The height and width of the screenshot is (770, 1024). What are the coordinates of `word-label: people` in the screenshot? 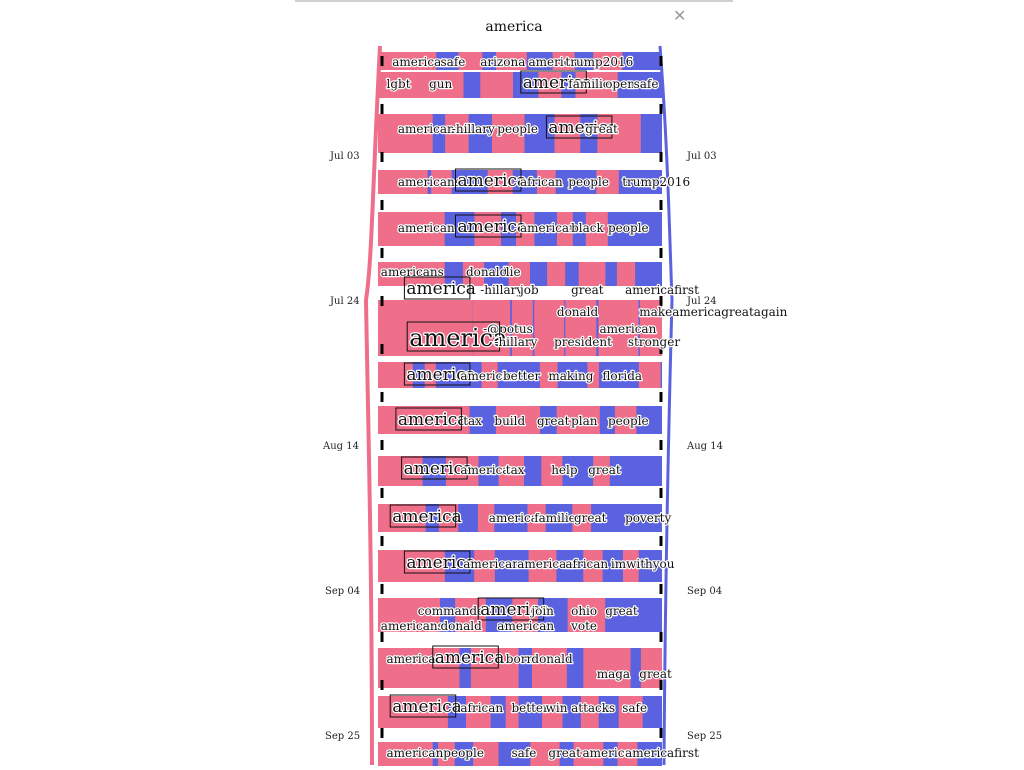 It's located at (588, 182).